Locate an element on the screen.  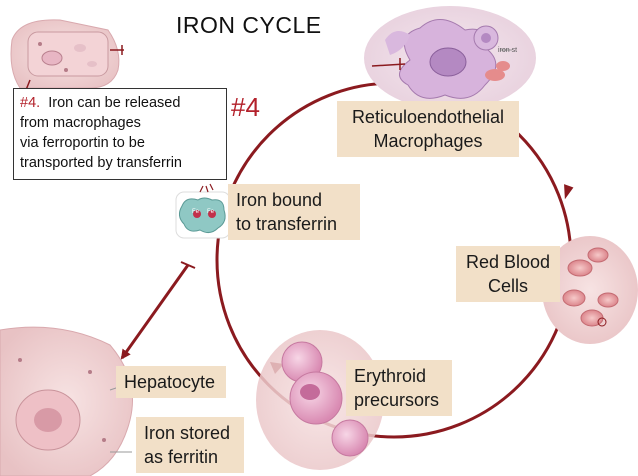
red-blood-cells-illustration is located at coordinates (590, 290).